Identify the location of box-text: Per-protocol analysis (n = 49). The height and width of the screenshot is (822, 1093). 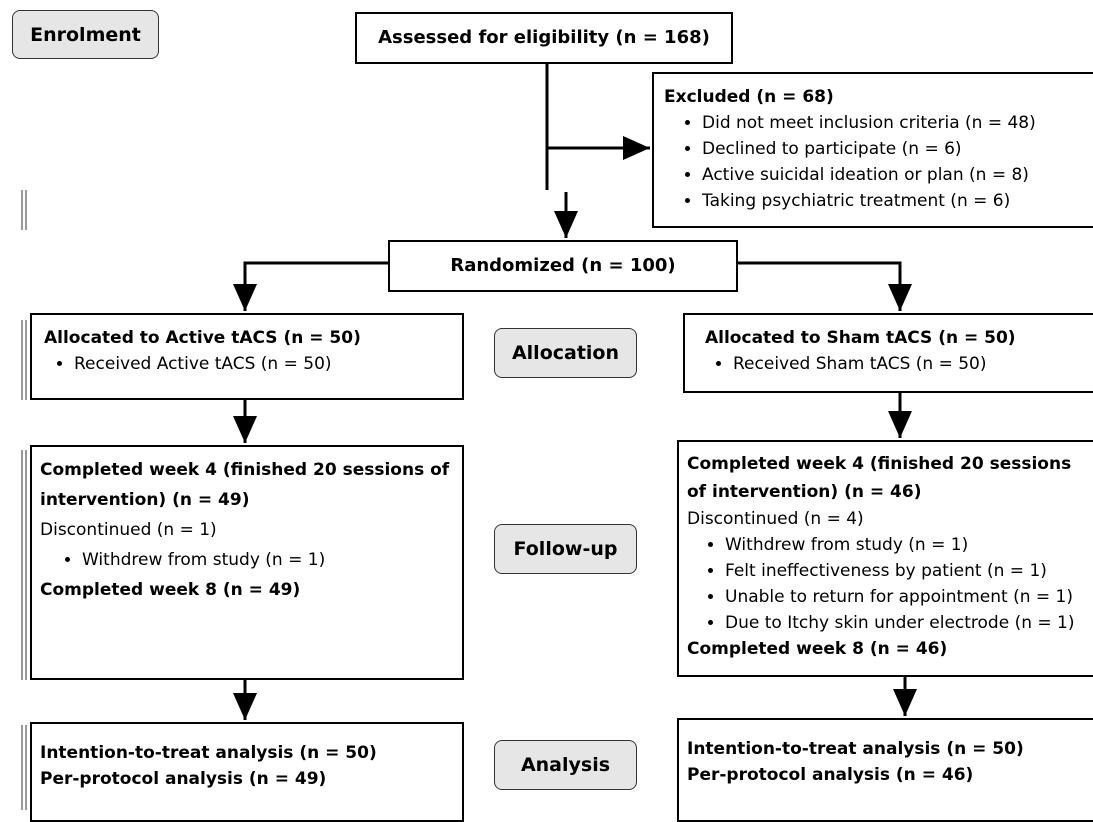
(183, 779).